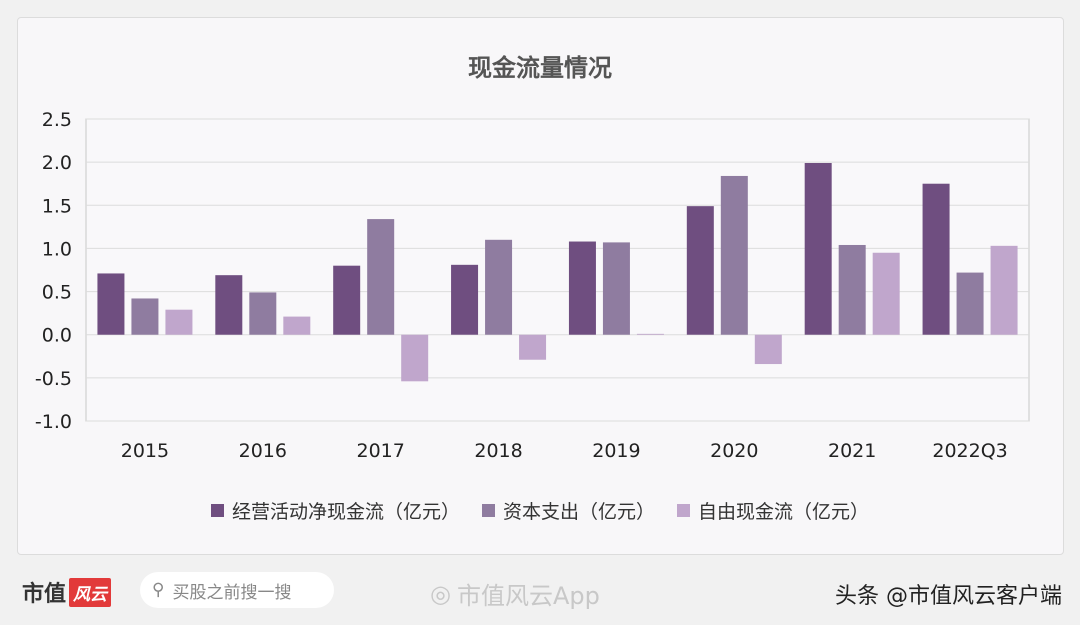 Image resolution: width=1080 pixels, height=625 pixels. What do you see at coordinates (44, 594) in the screenshot?
I see `logo-text: 市值` at bounding box center [44, 594].